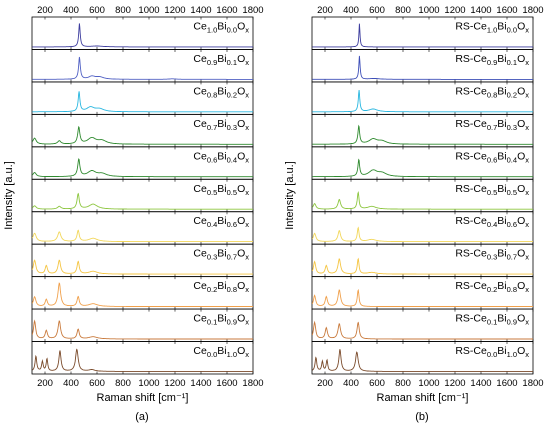 The width and height of the screenshot is (550, 427). Describe the element at coordinates (492, 255) in the screenshot. I see `series-label: RS-Ce0.3Bi0.7Ox` at that location.